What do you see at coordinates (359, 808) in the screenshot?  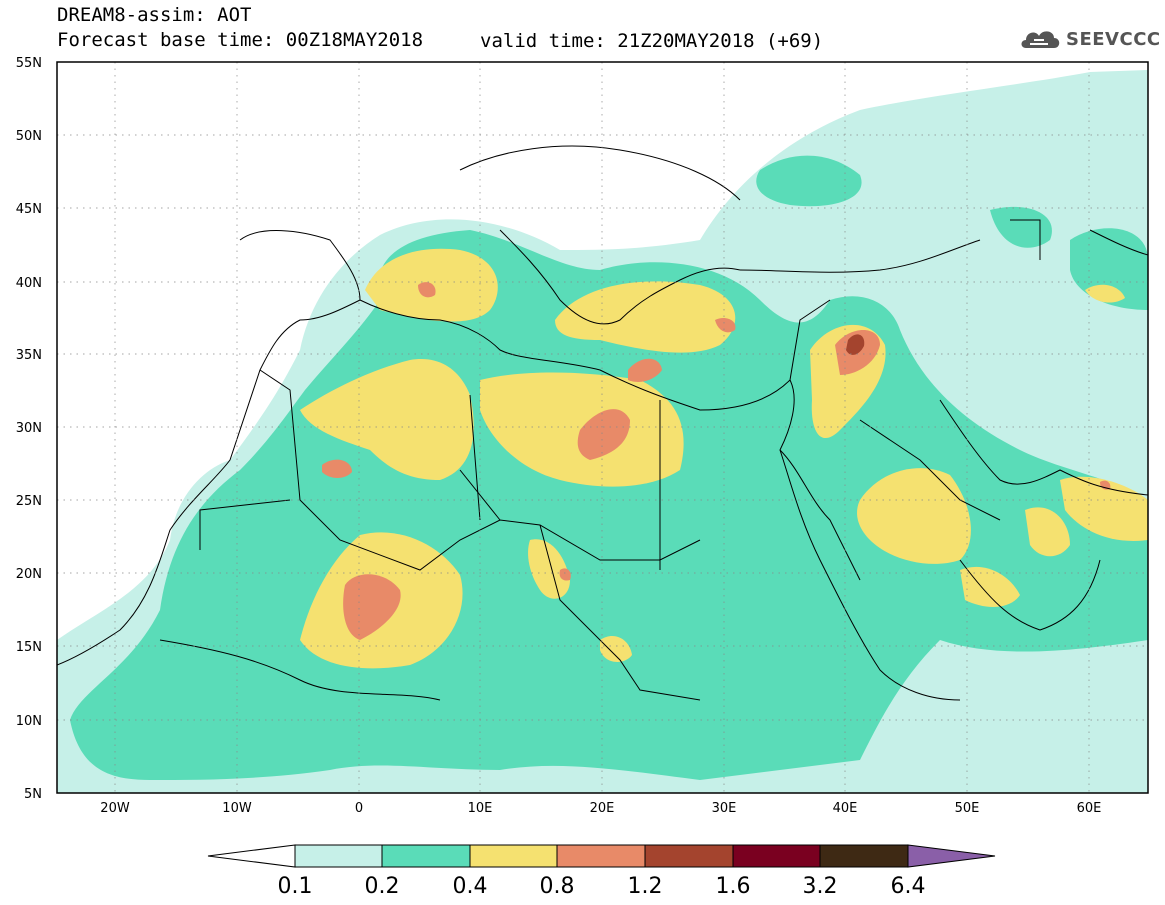 I see `lon-label: 0` at bounding box center [359, 808].